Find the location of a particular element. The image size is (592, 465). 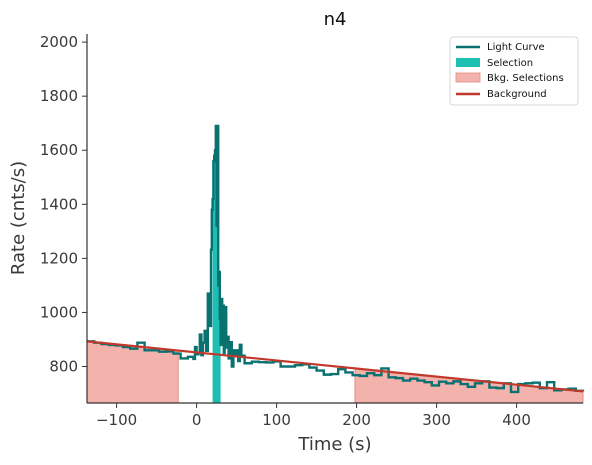

y-axis-ticks: 800 1000 1200 1400 1600 1800 2000 is located at coordinates (63, 204).